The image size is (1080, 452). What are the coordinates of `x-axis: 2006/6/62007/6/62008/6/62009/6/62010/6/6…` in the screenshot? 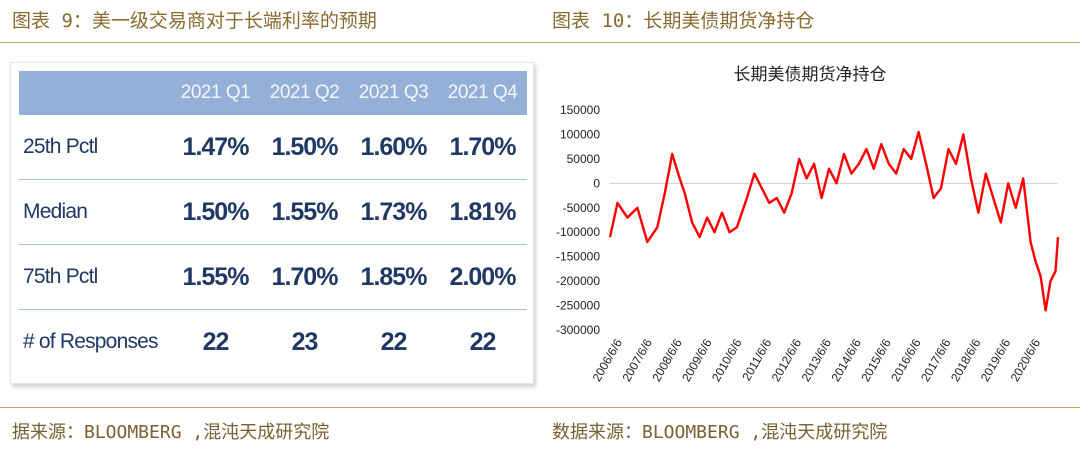 It's located at (817, 360).